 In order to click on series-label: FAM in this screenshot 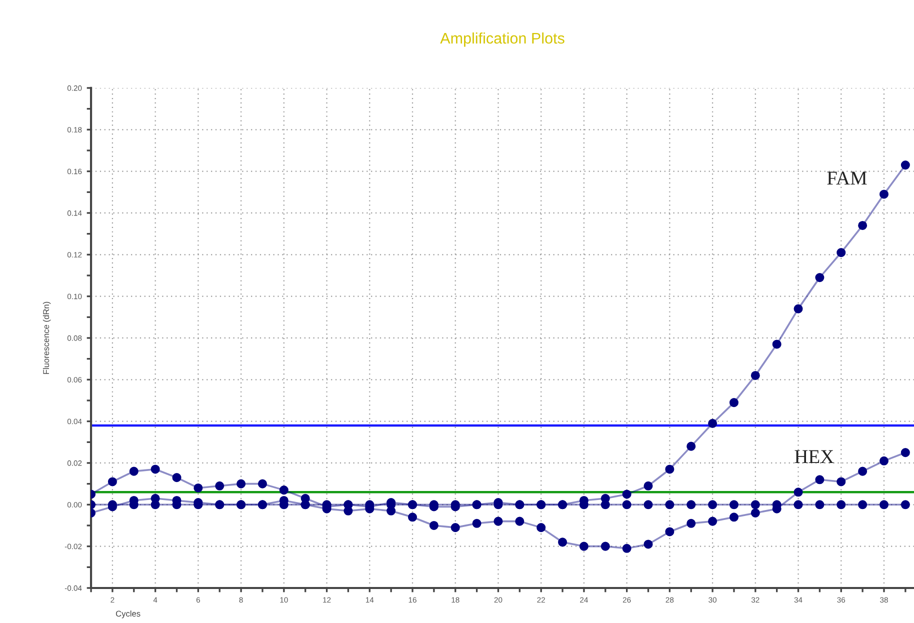, I will do `click(847, 178)`.